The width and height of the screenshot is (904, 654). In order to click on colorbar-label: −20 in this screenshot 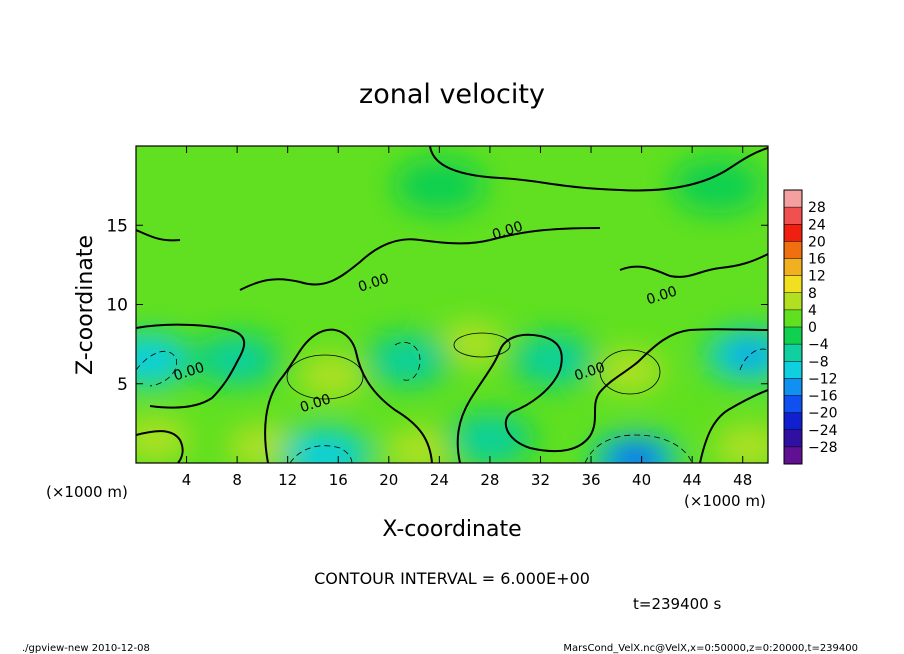, I will do `click(823, 414)`.